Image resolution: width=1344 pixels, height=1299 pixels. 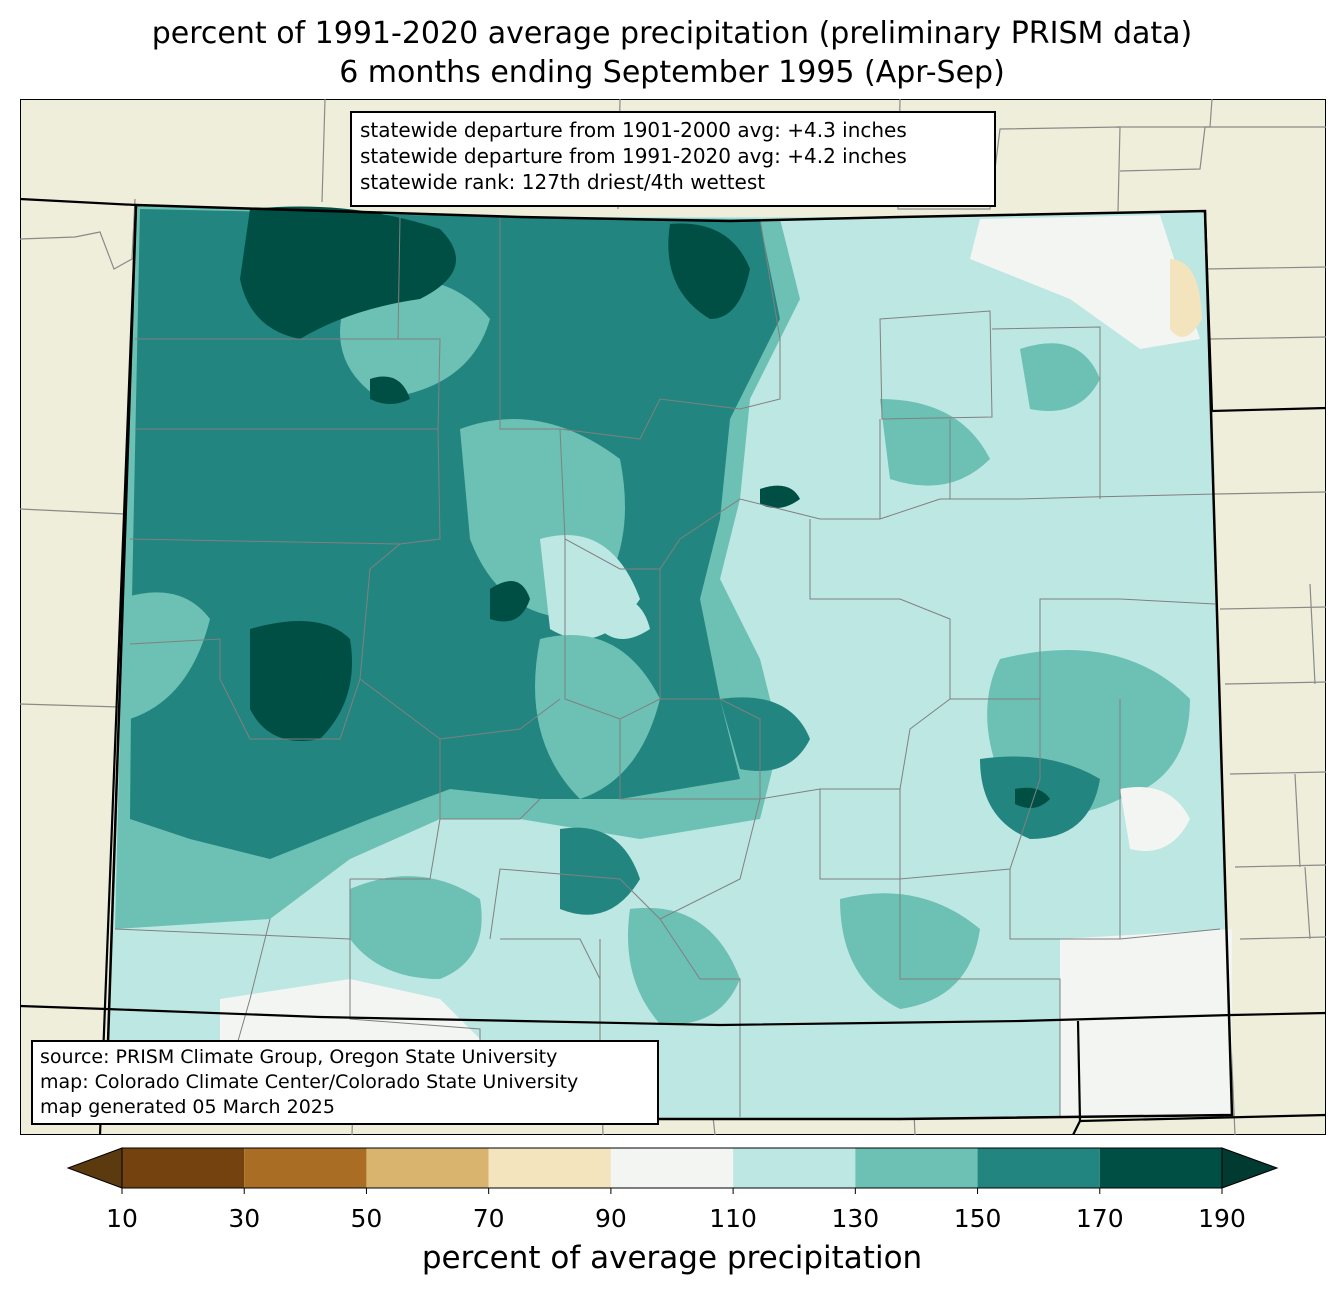 What do you see at coordinates (1099, 1218) in the screenshot?
I see `colorbar-tick-label: 170` at bounding box center [1099, 1218].